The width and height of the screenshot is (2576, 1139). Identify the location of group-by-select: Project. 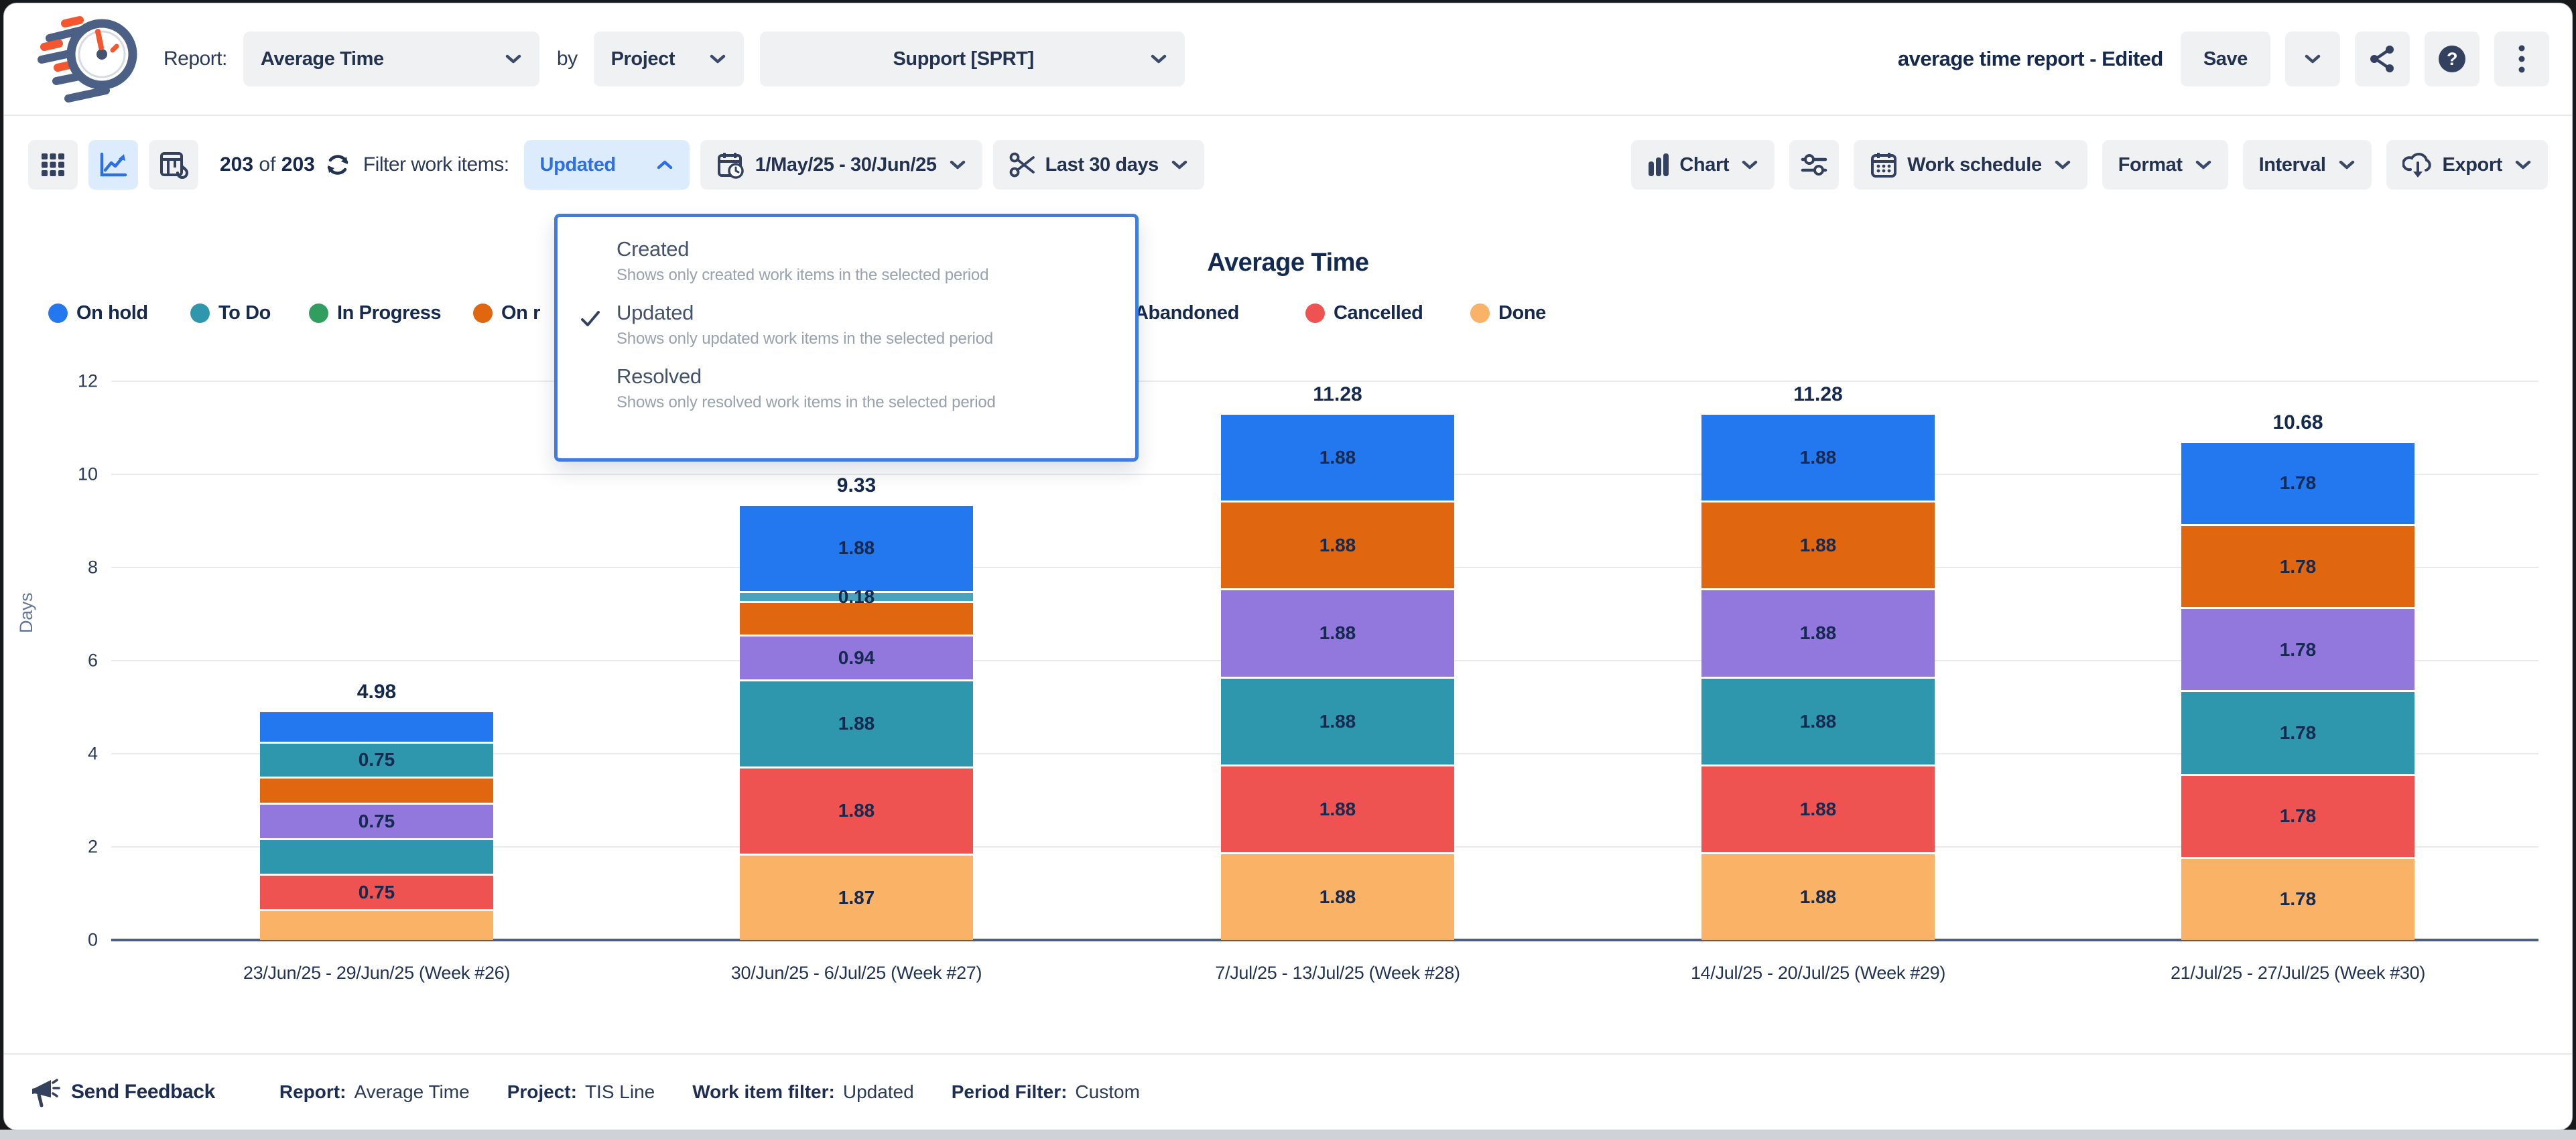
(668, 59).